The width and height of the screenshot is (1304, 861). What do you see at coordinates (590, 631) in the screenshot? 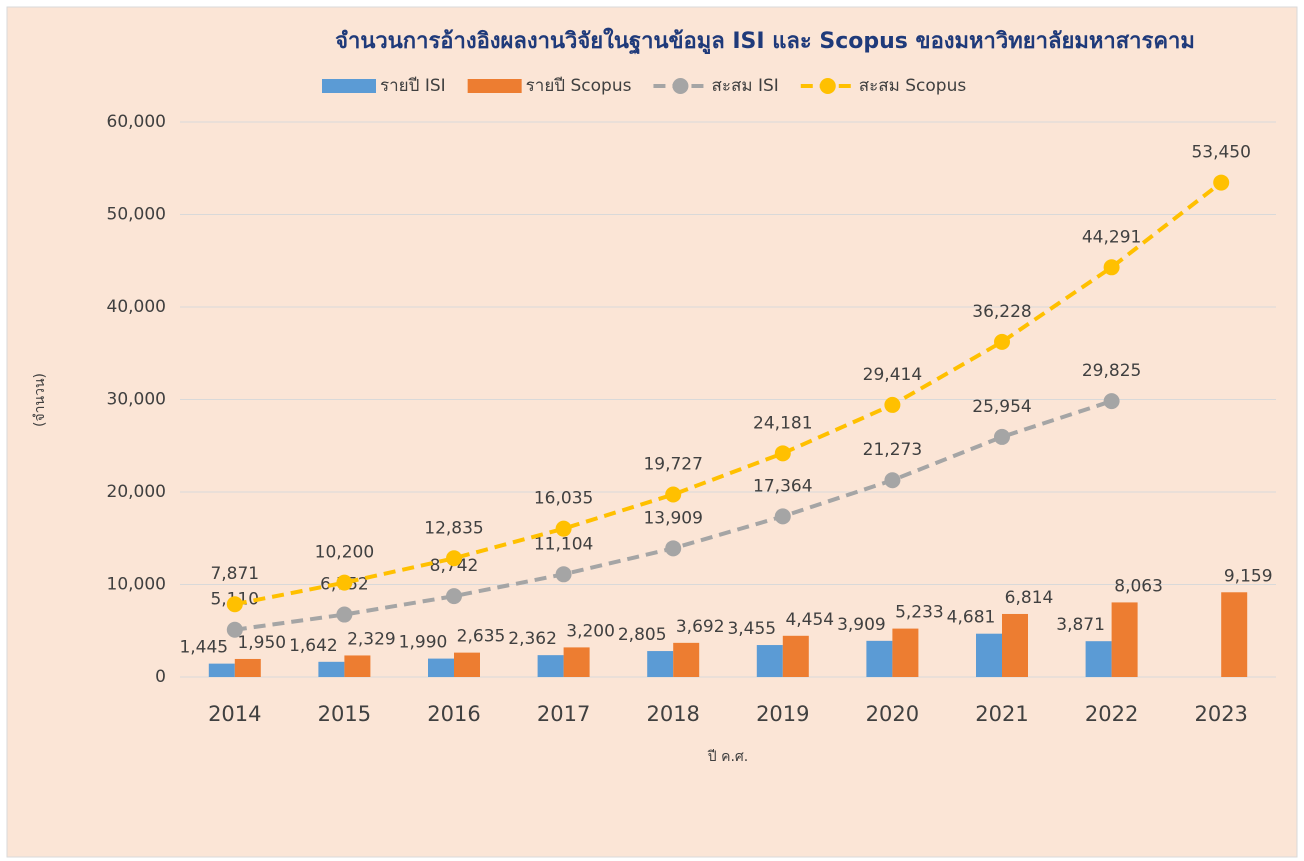
I see `data-label: 3,200` at bounding box center [590, 631].